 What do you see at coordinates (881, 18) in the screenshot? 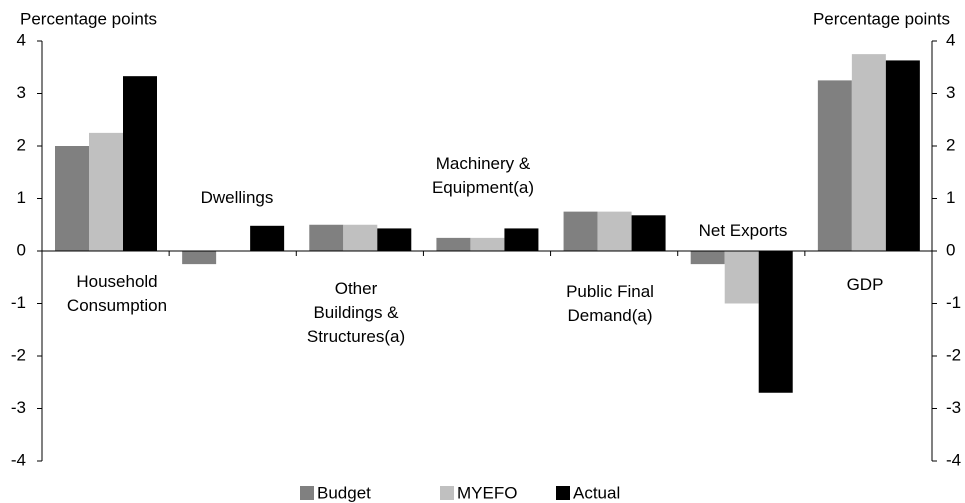
I see `y2-axis-label: Percentage points` at bounding box center [881, 18].